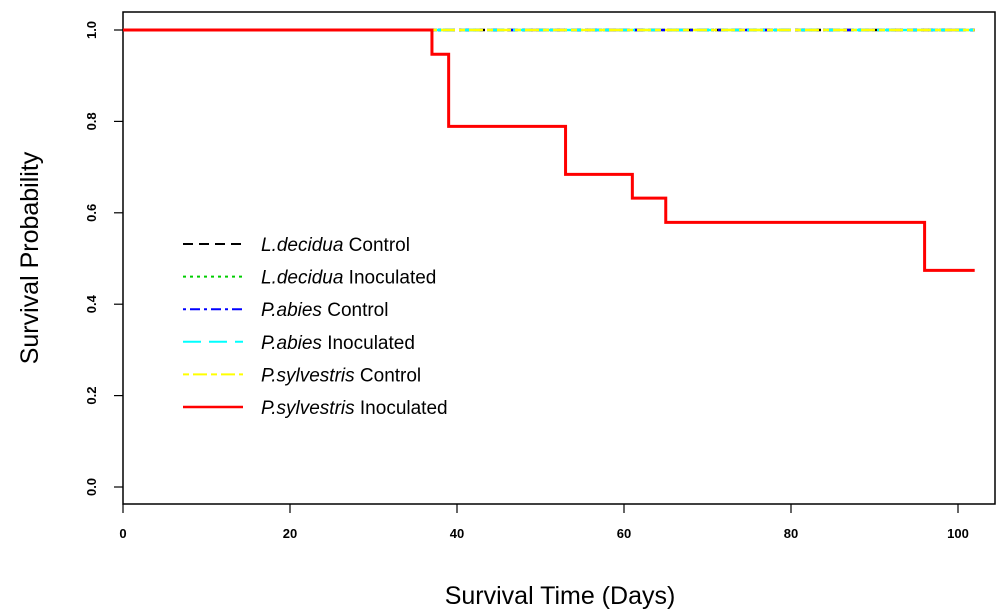 The height and width of the screenshot is (614, 996). What do you see at coordinates (91, 30) in the screenshot?
I see `y-tick-label: 1.0` at bounding box center [91, 30].